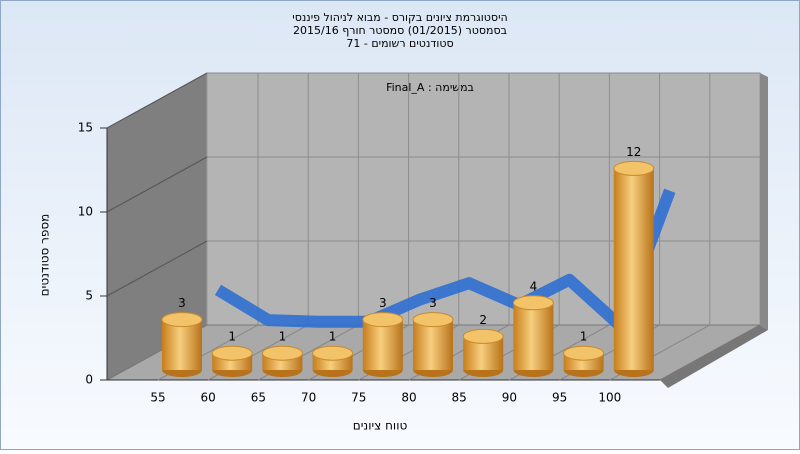 The height and width of the screenshot is (454, 800). What do you see at coordinates (380, 426) in the screenshot?
I see `x-axis-label: טווח ציונים` at bounding box center [380, 426].